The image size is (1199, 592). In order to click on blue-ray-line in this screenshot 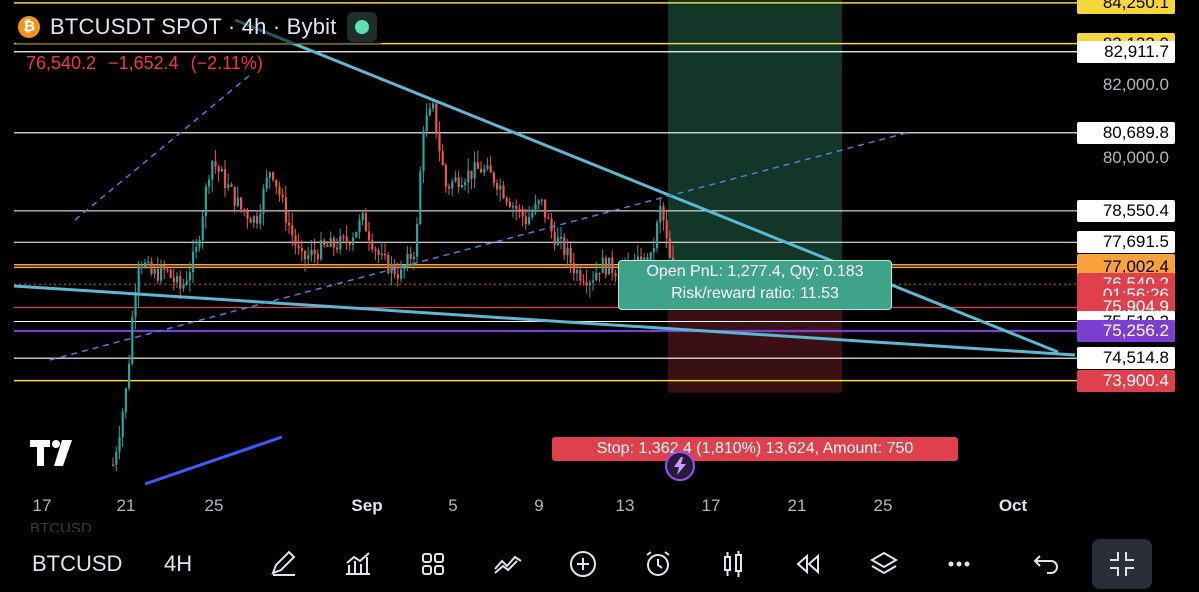, I will do `click(213, 460)`.